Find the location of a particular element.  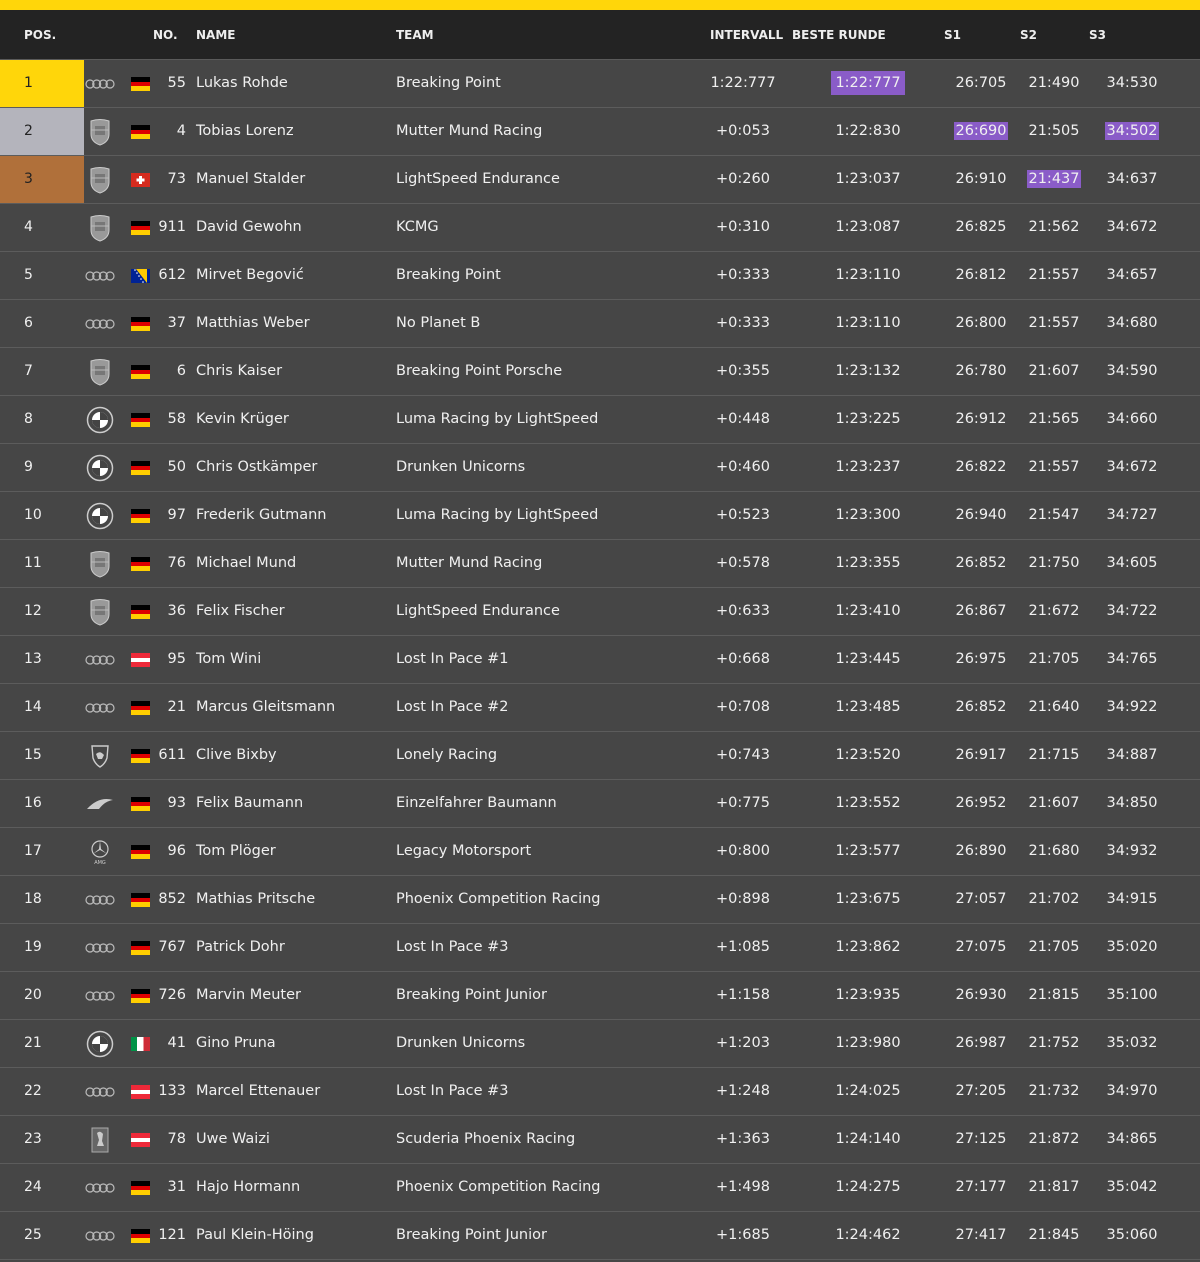

sector-3: 35:020 is located at coordinates (1132, 947).